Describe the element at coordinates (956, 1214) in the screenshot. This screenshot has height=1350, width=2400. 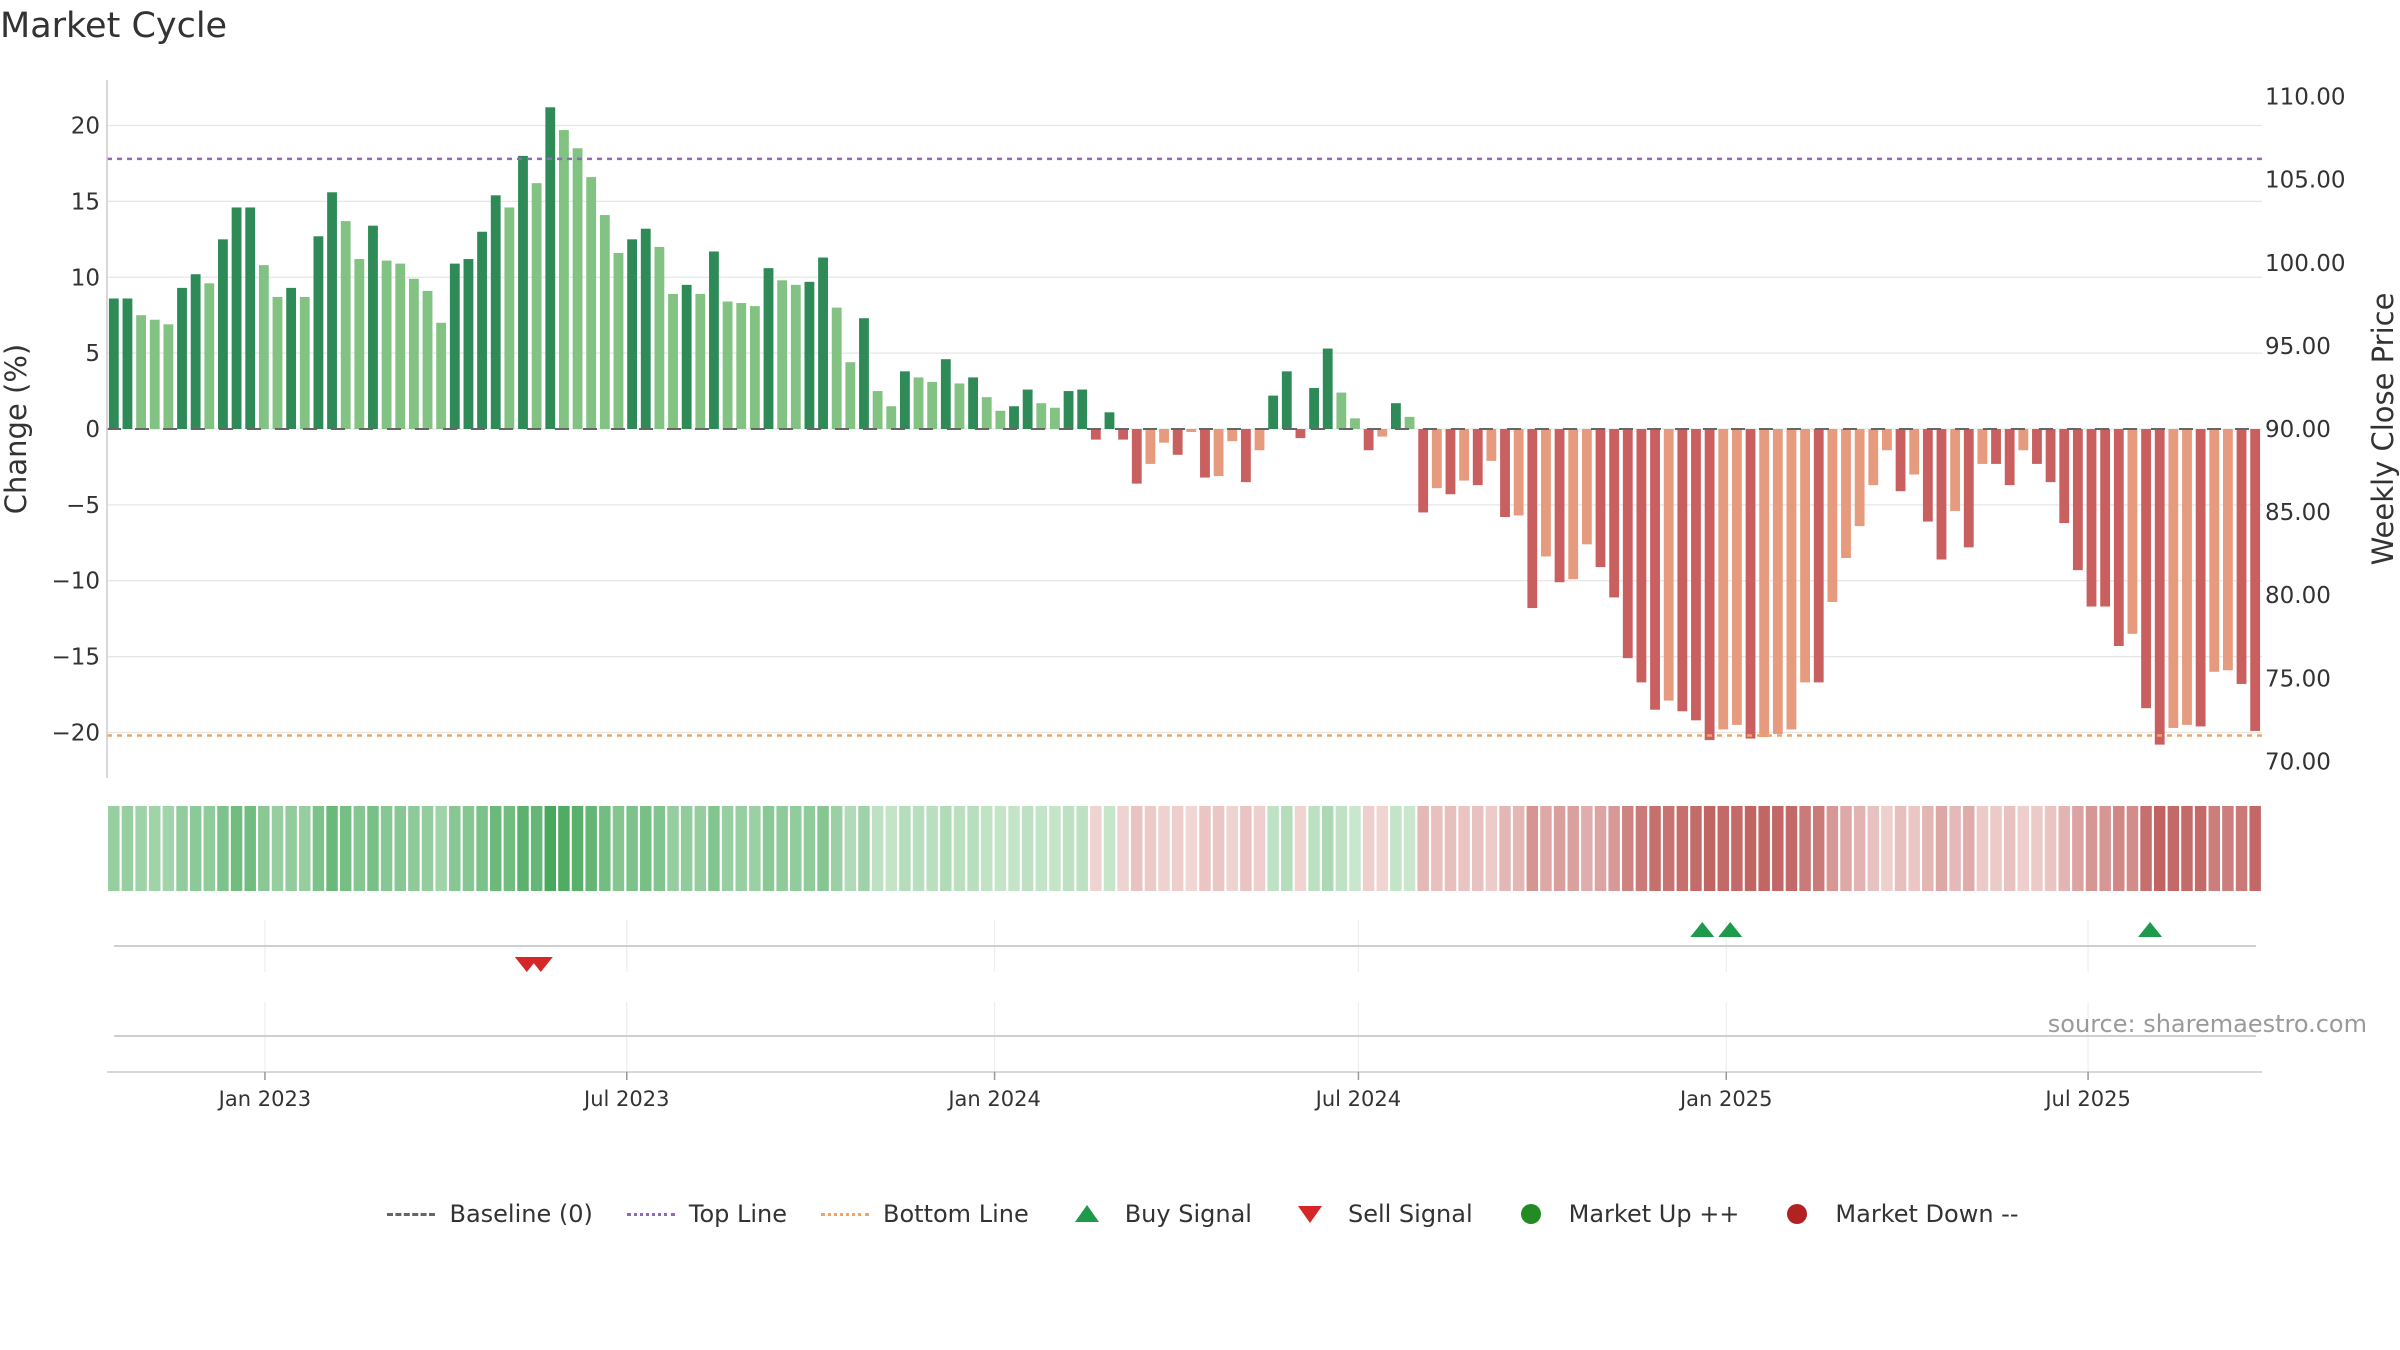
I see `legend-label: Bottom Line` at that location.